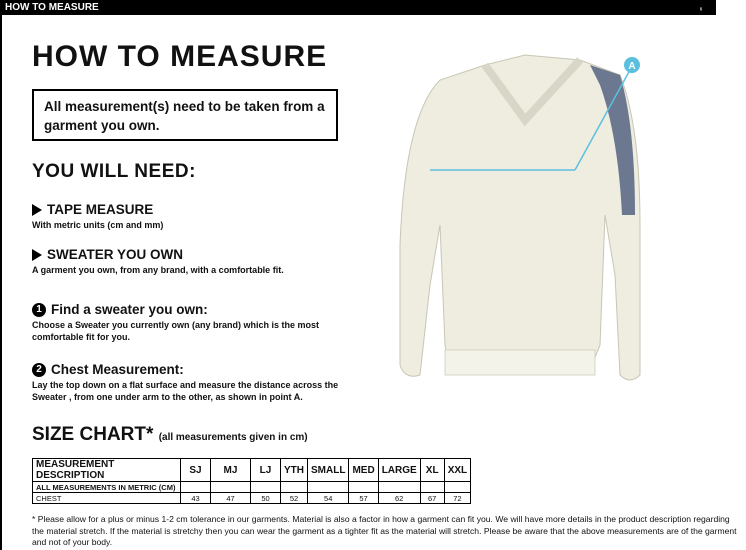 The height and width of the screenshot is (550, 746). Describe the element at coordinates (230, 470) in the screenshot. I see `column-header: MJ` at that location.